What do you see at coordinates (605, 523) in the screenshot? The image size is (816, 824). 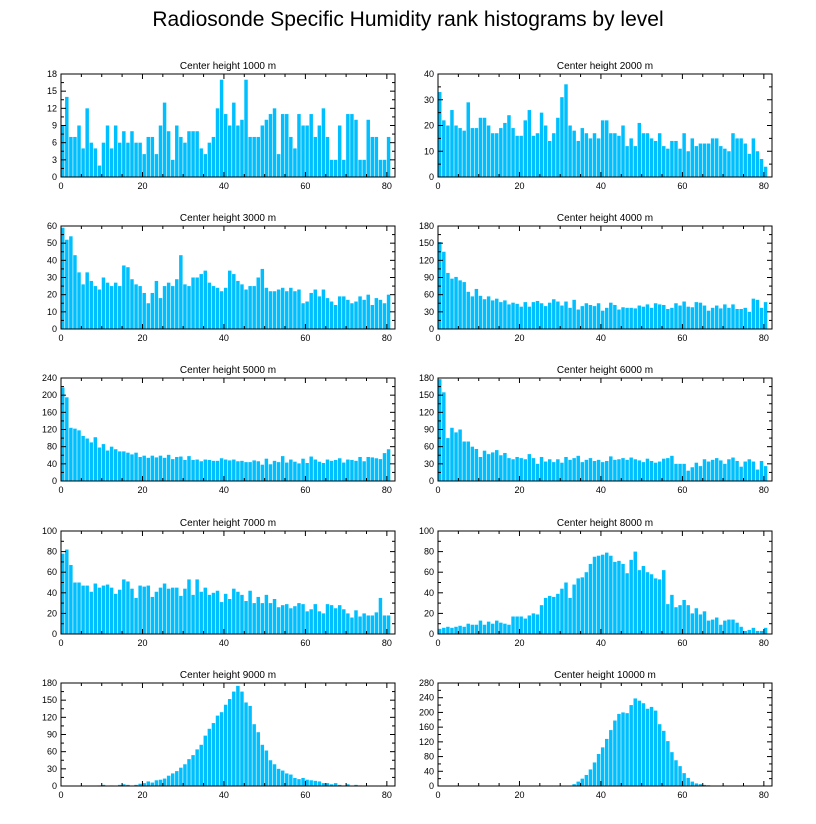 I see `panel-title: Center height 8000 m` at bounding box center [605, 523].